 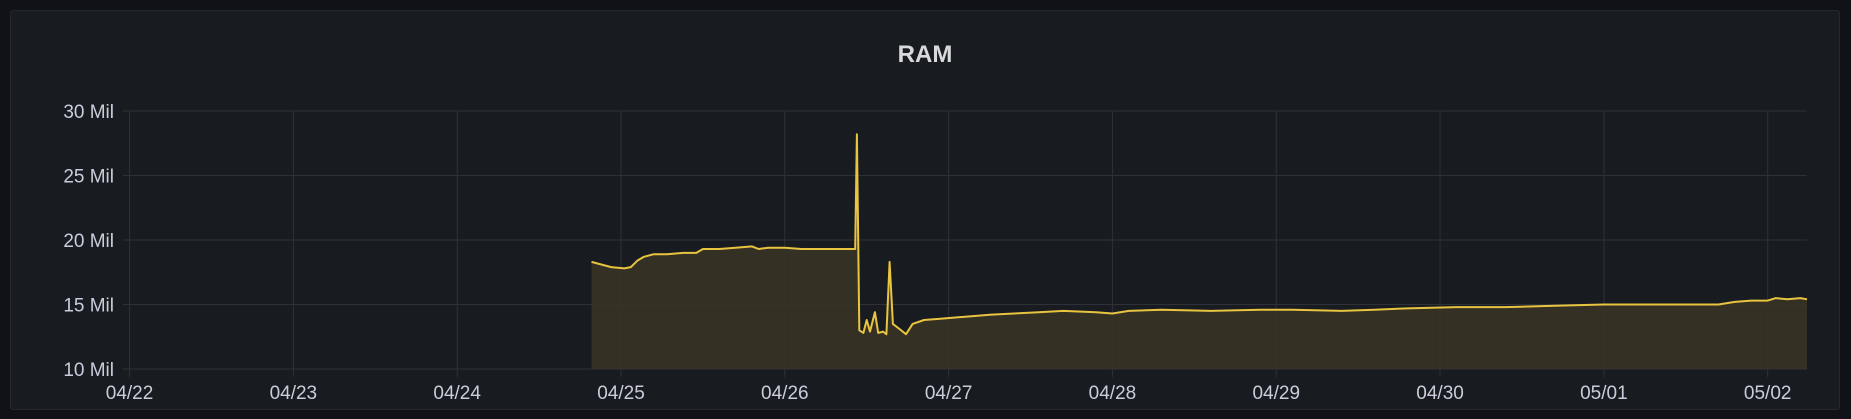 What do you see at coordinates (294, 393) in the screenshot?
I see `x-tick-label: 04/23` at bounding box center [294, 393].